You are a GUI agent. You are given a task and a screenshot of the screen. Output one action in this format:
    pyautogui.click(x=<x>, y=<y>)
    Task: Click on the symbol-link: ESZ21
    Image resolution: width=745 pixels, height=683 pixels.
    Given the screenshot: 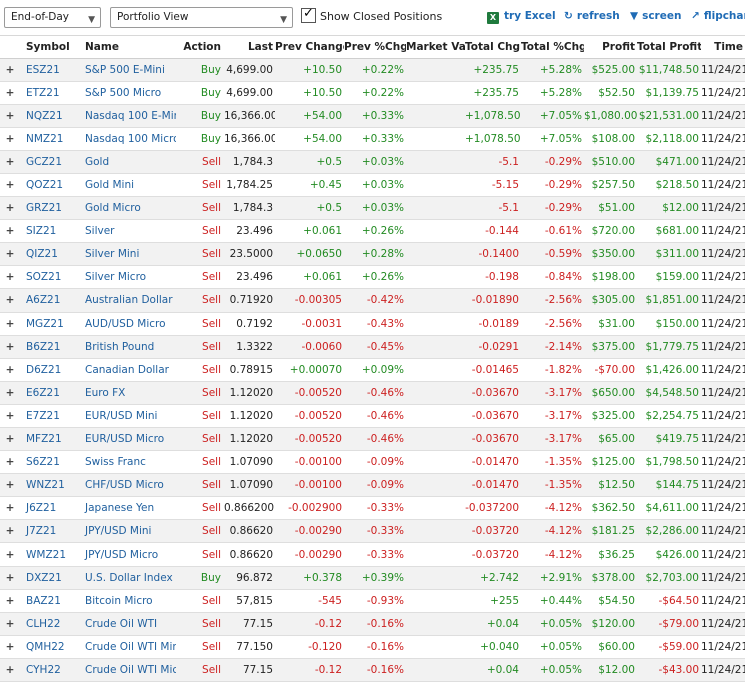 What is the action you would take?
    pyautogui.click(x=50, y=70)
    